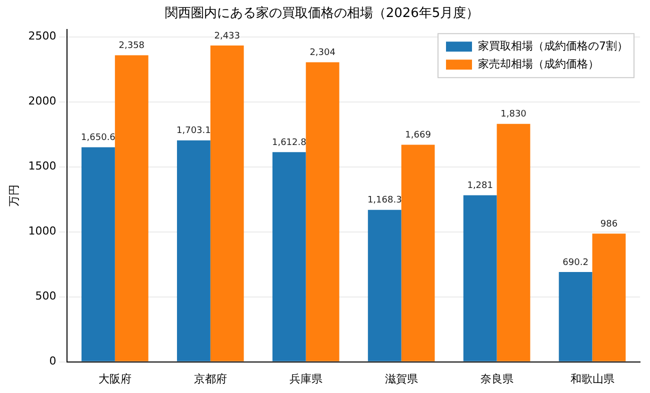 This screenshot has height=393, width=650. What do you see at coordinates (98, 138) in the screenshot?
I see `data-label: 1,650.6` at bounding box center [98, 138].